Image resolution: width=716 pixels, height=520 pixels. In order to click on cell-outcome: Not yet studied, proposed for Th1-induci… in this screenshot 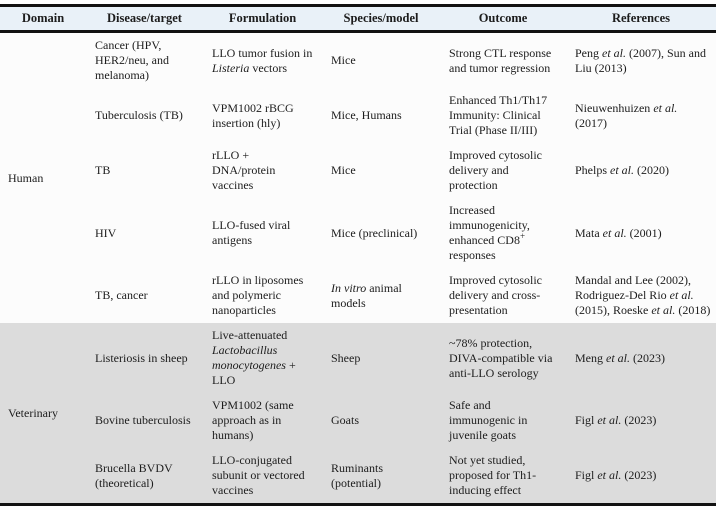, I will do `click(503, 476)`.